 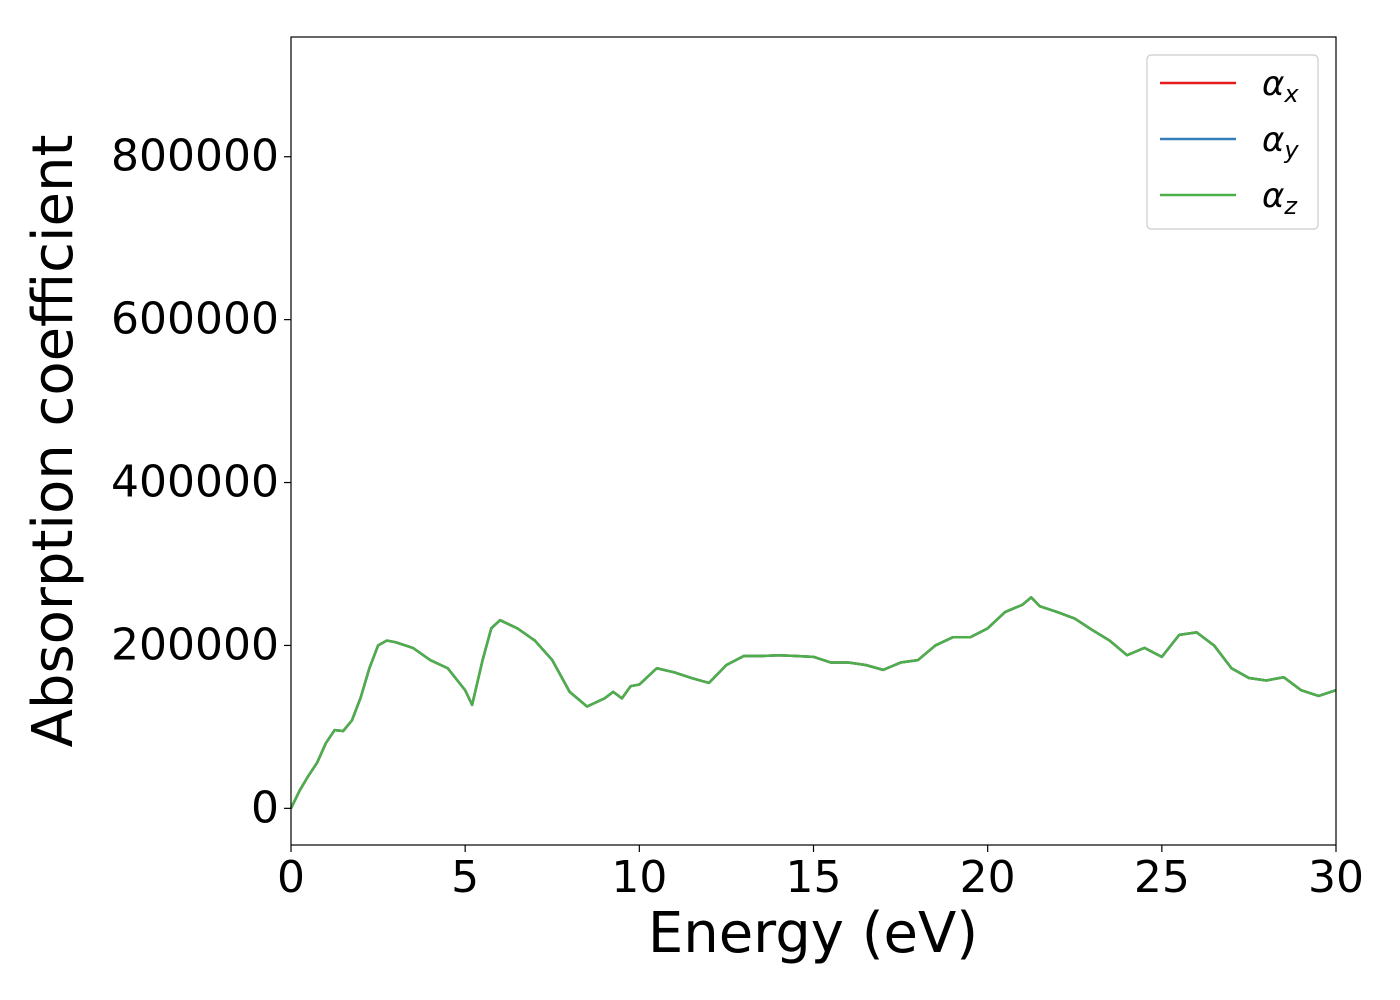 What do you see at coordinates (1162, 877) in the screenshot?
I see `x-tick-label: 25` at bounding box center [1162, 877].